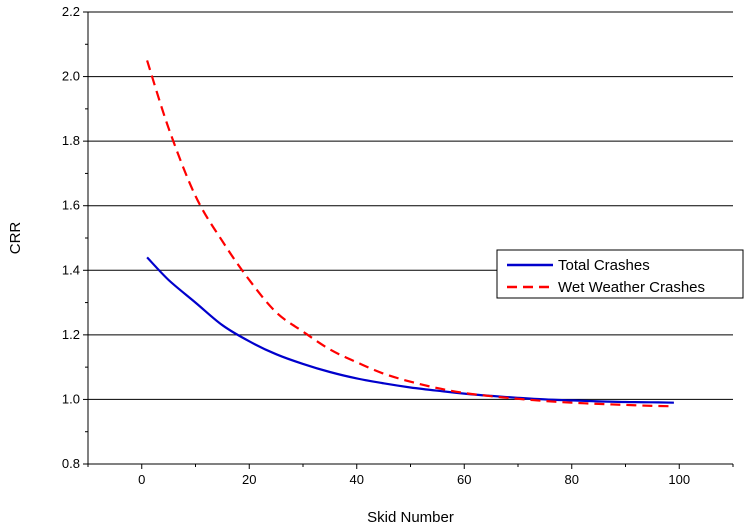  Describe the element at coordinates (71, 11) in the screenshot. I see `y-tick-label: 2.2` at that location.